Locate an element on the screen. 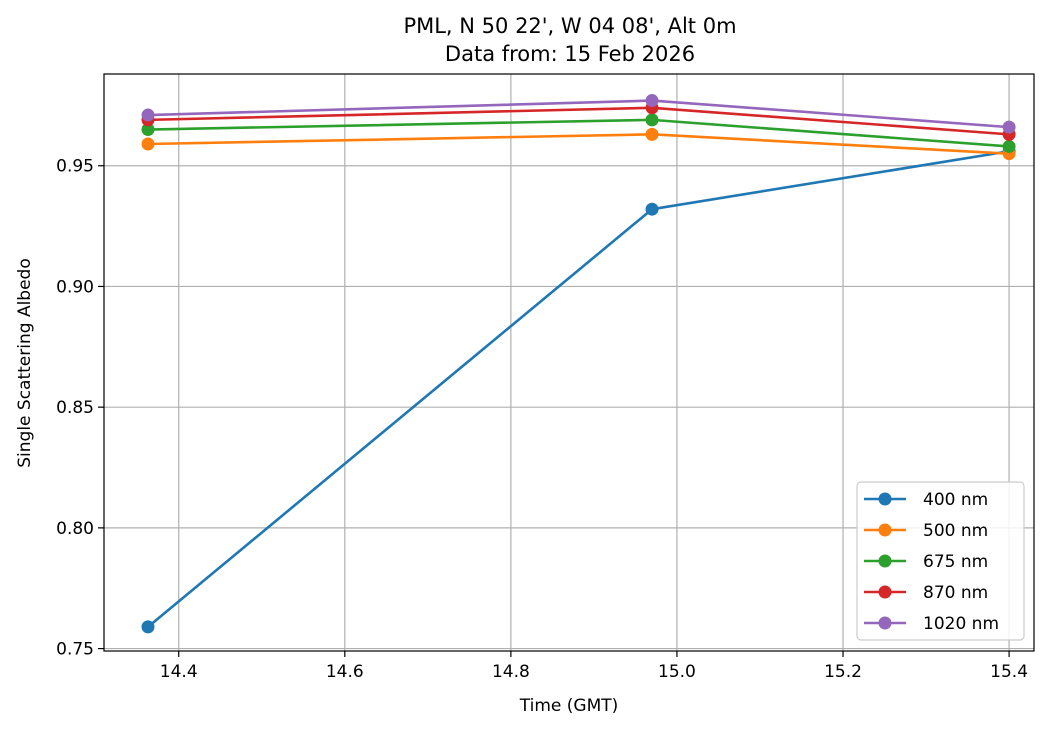  chart-title: PML, N 50 22', W 04 08', Alt 0m is located at coordinates (569, 26).